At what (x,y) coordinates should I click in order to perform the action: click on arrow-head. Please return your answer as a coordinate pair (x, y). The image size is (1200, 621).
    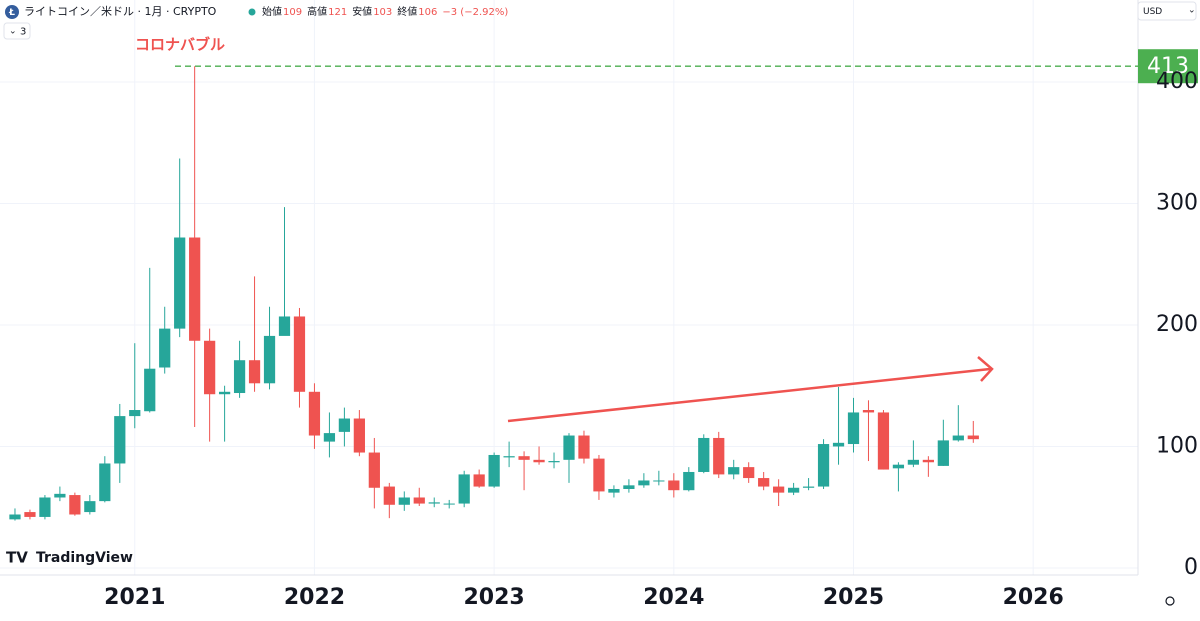
    Looking at the image, I should click on (985, 369).